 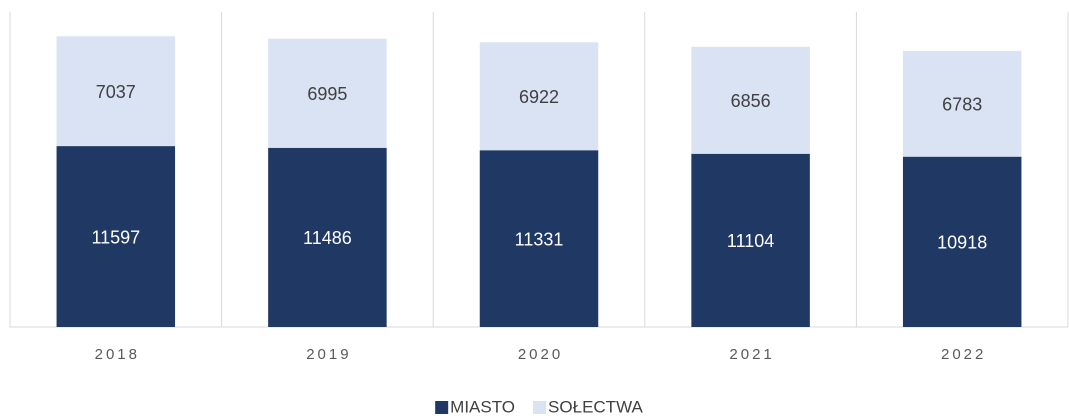 I want to click on x-tick-label: 2022, so click(x=963, y=354).